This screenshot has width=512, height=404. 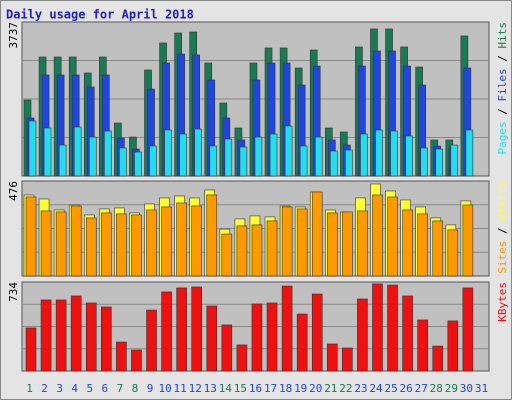 I want to click on x-tick-label: 1, so click(x=29, y=388).